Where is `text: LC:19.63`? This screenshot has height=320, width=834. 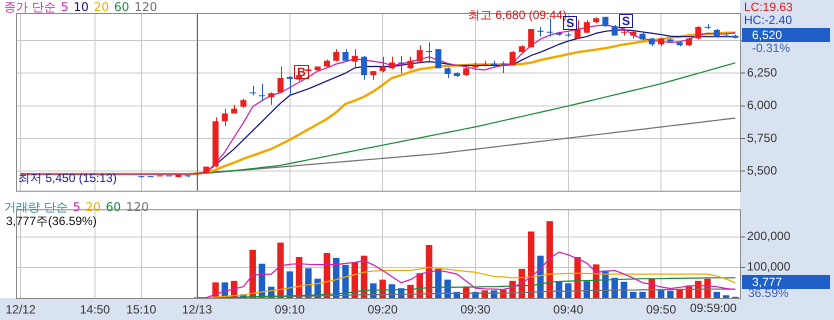
text: LC:19.63 is located at coordinates (768, 7).